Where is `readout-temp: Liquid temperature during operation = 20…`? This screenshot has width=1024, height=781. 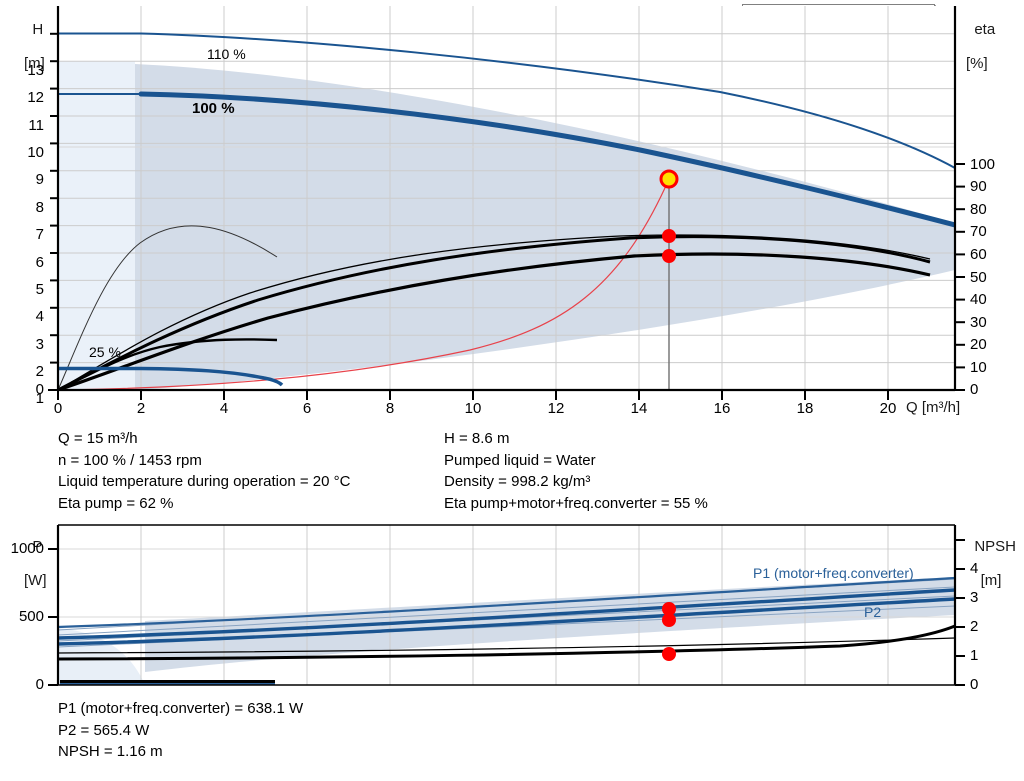
readout-temp: Liquid temperature during operation = 20… is located at coordinates (204, 481).